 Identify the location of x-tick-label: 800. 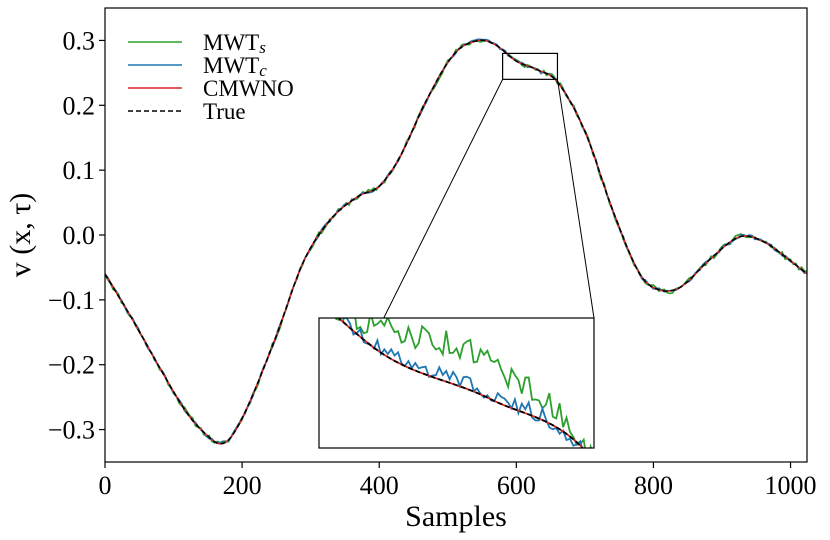
(653, 485).